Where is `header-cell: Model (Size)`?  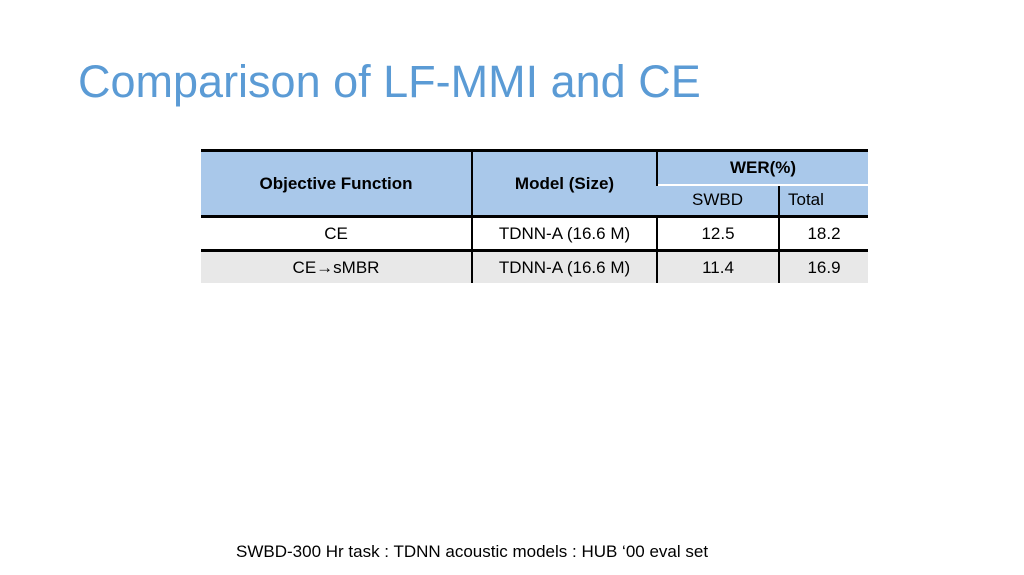
header-cell: Model (Size) is located at coordinates (564, 183).